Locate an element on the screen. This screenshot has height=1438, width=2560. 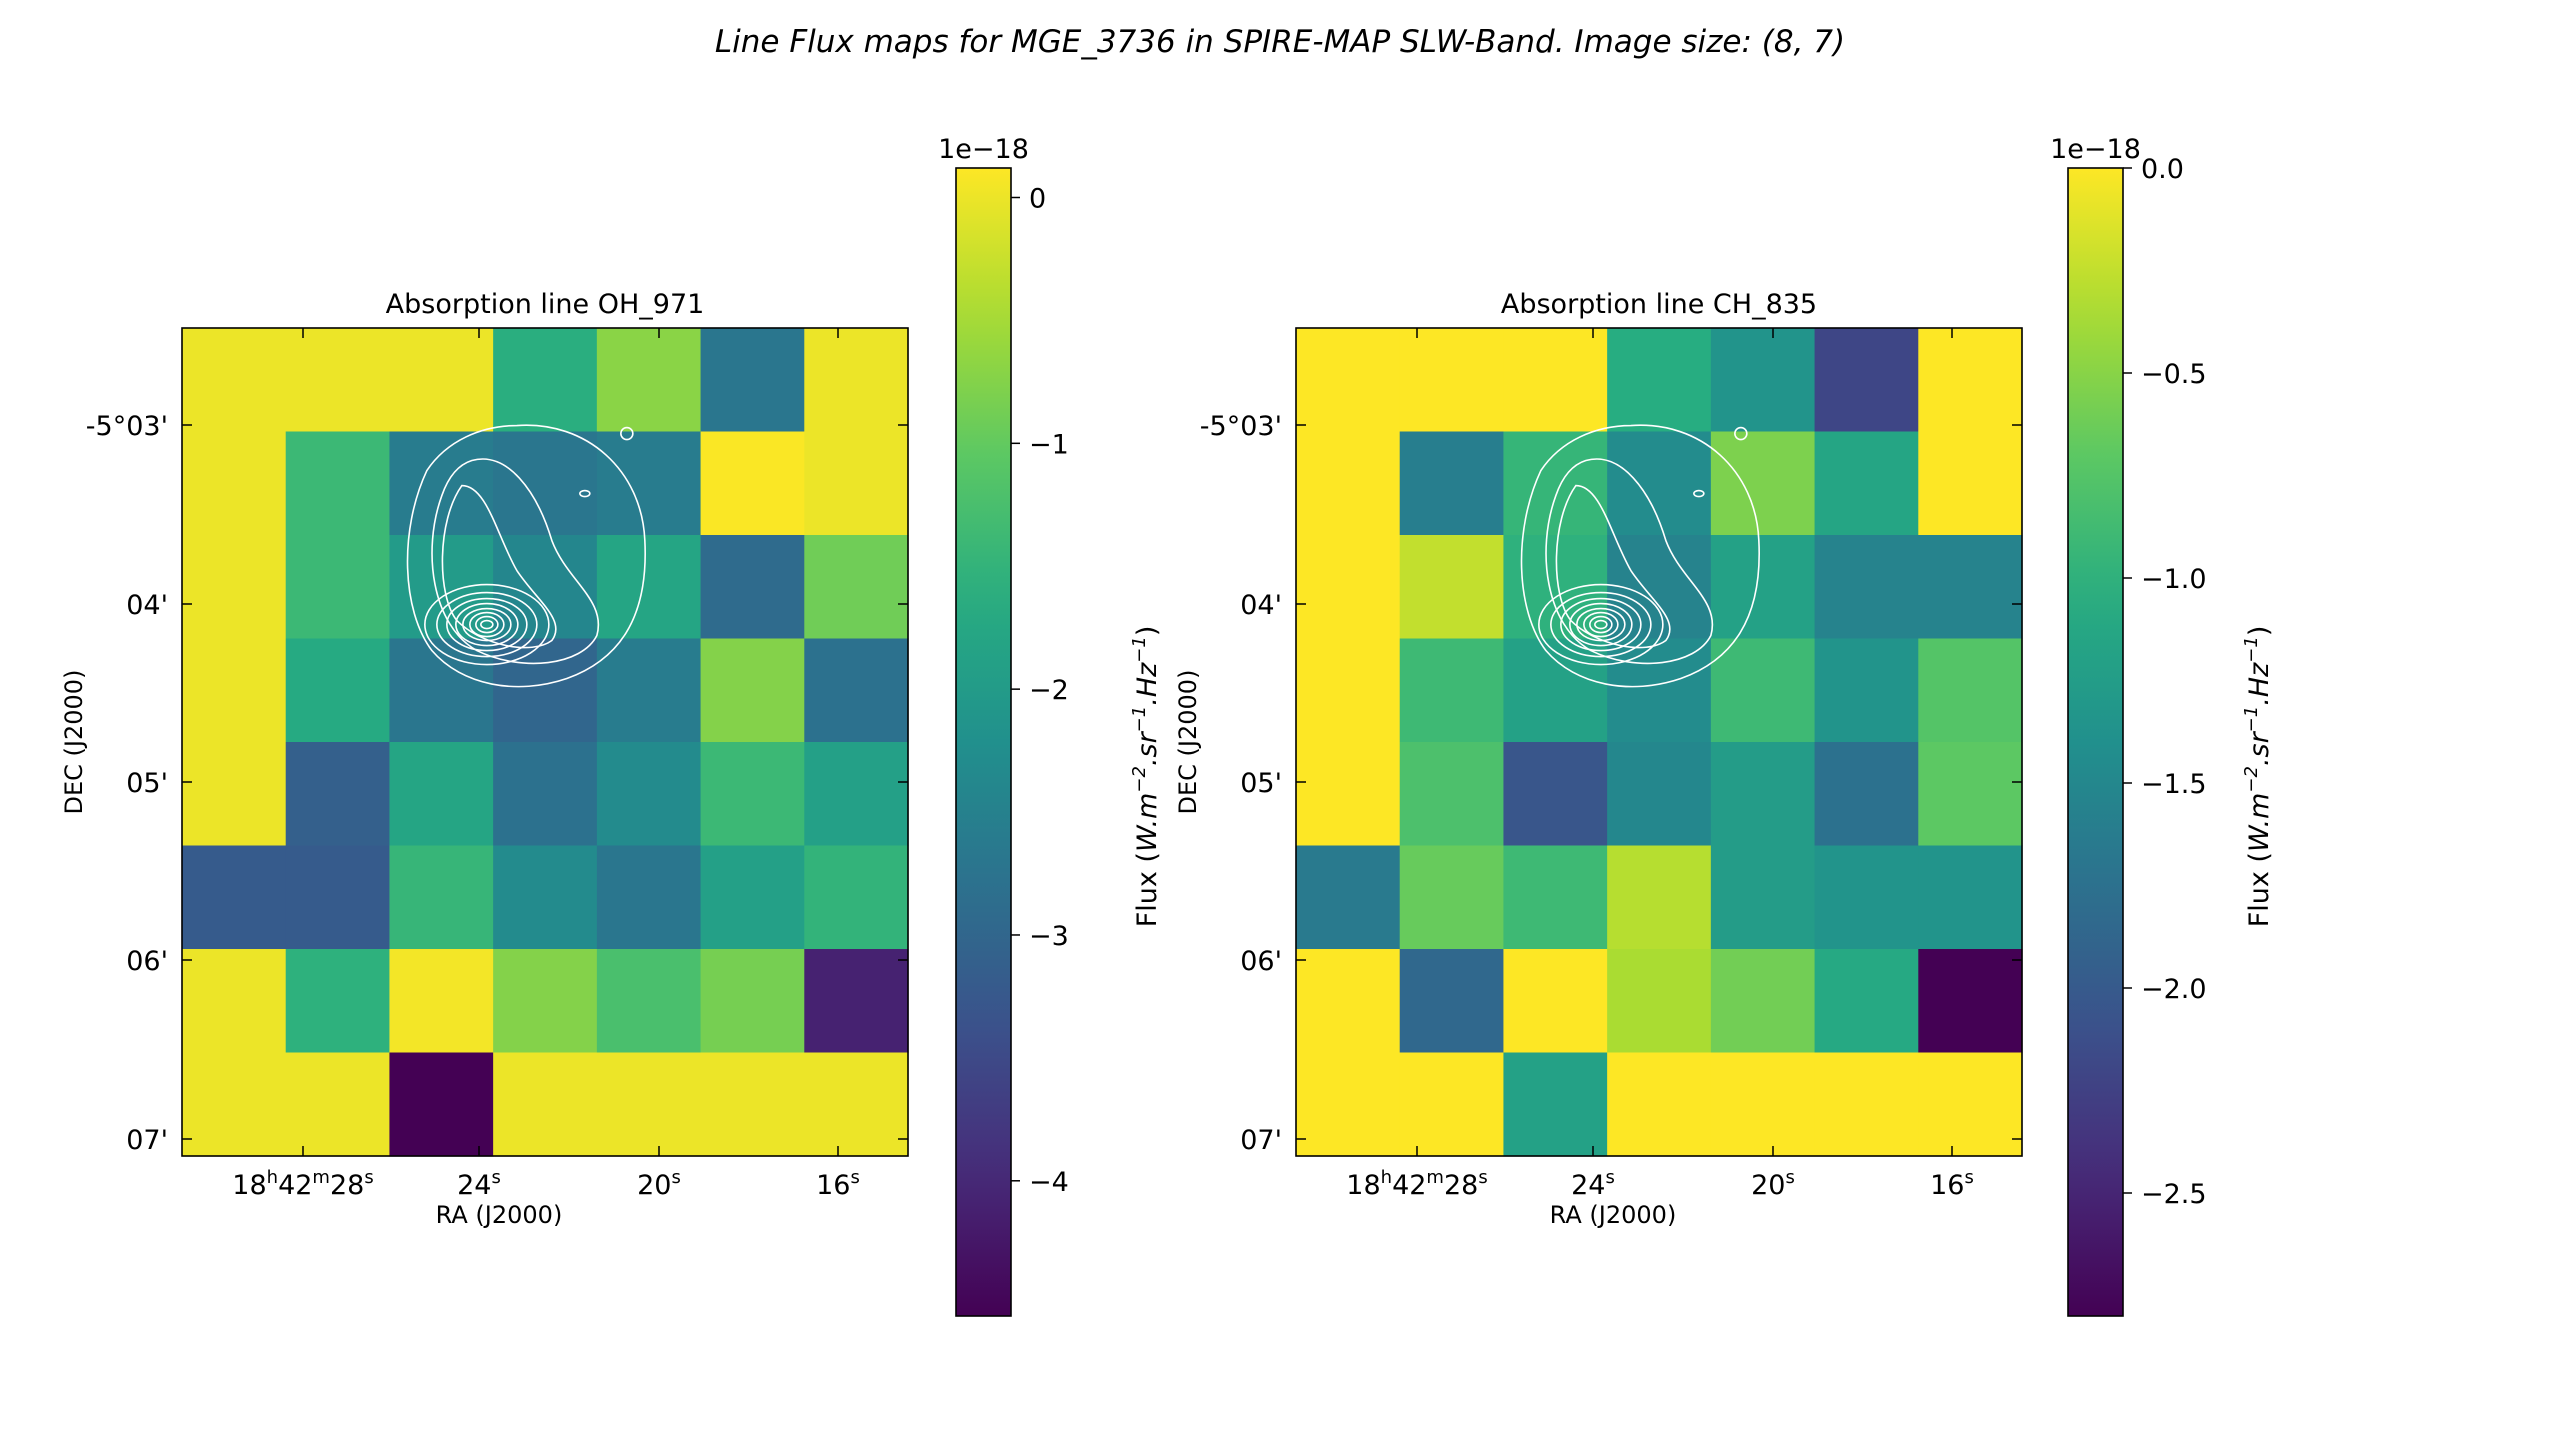
x-tick-label: 16s is located at coordinates (1952, 1184).